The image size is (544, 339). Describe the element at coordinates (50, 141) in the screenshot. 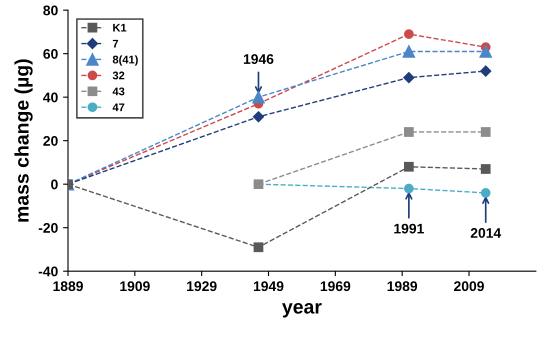

I see `y-tick-label: 20` at that location.